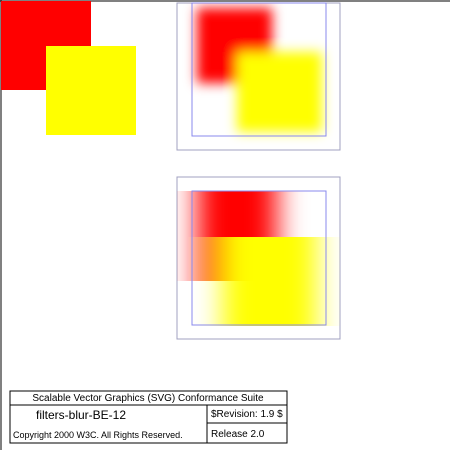 This screenshot has height=450, width=450. Describe the element at coordinates (279, 92) in the screenshot. I see `top-blurred-yellow-square` at that location.